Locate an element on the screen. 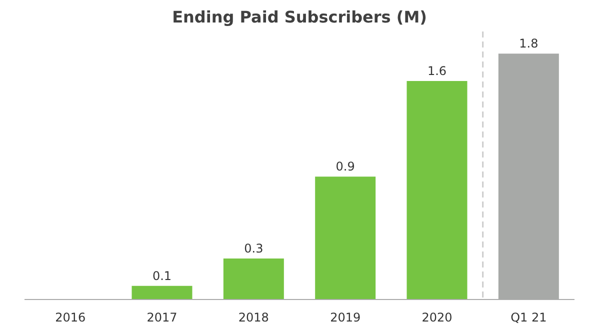  x-tick-label: 2019 is located at coordinates (345, 317).